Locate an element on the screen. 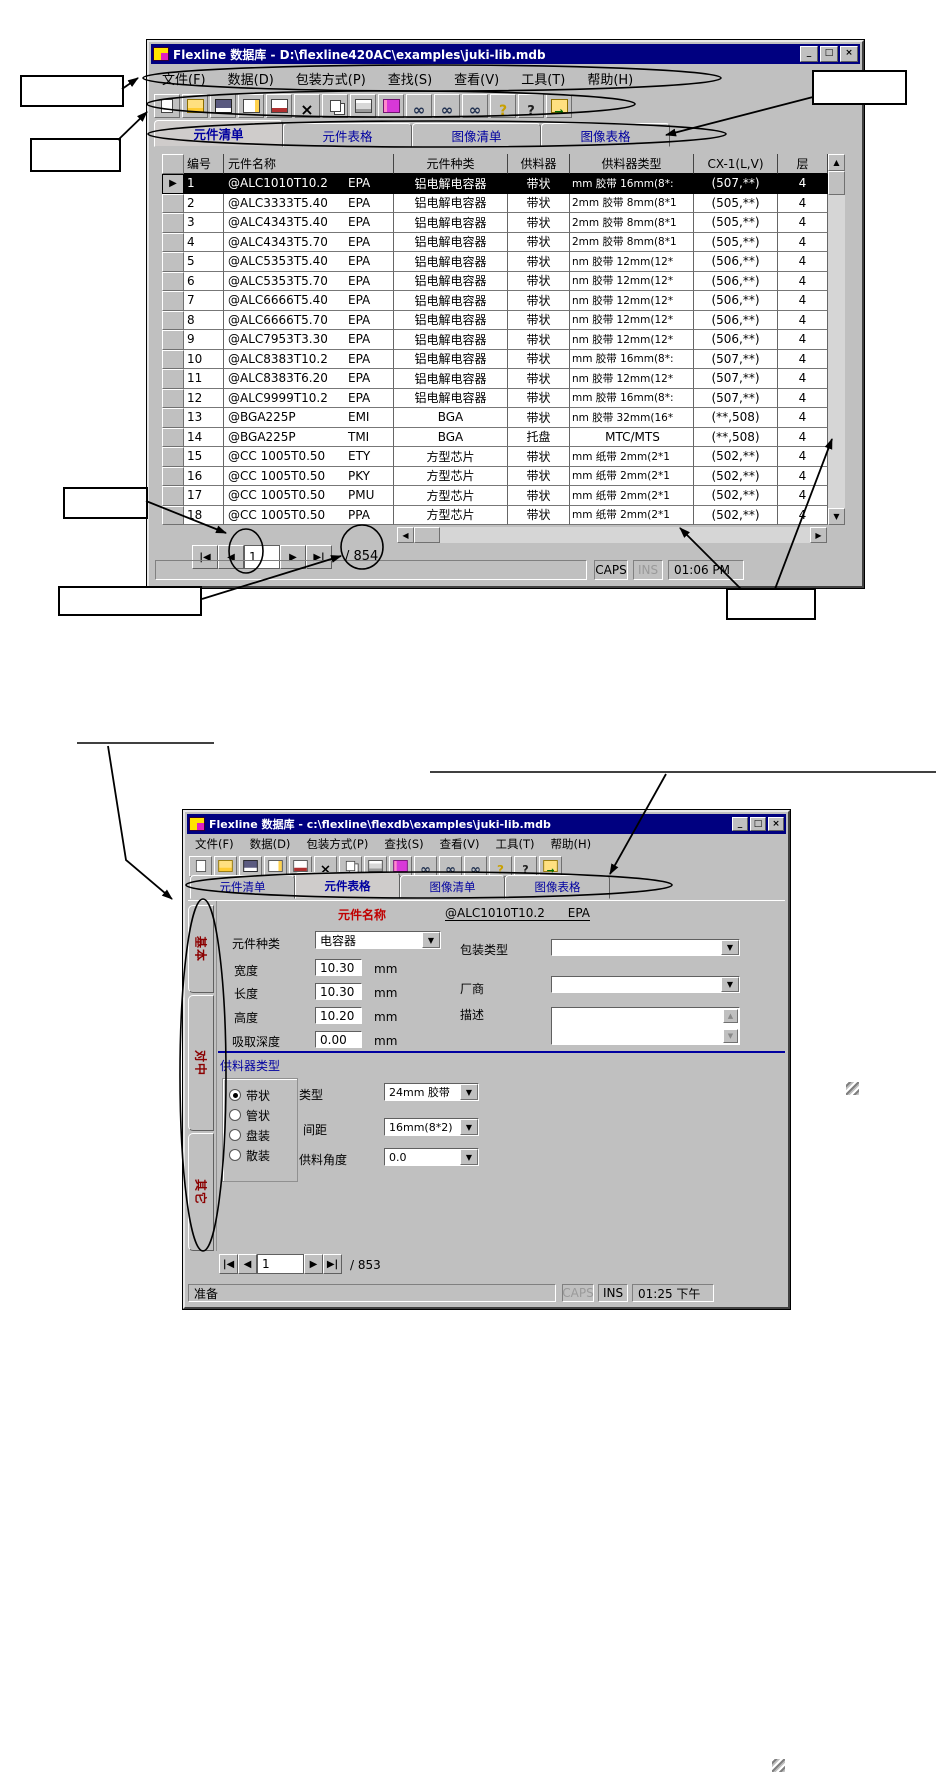  tab: 图像清单 is located at coordinates (476, 135).